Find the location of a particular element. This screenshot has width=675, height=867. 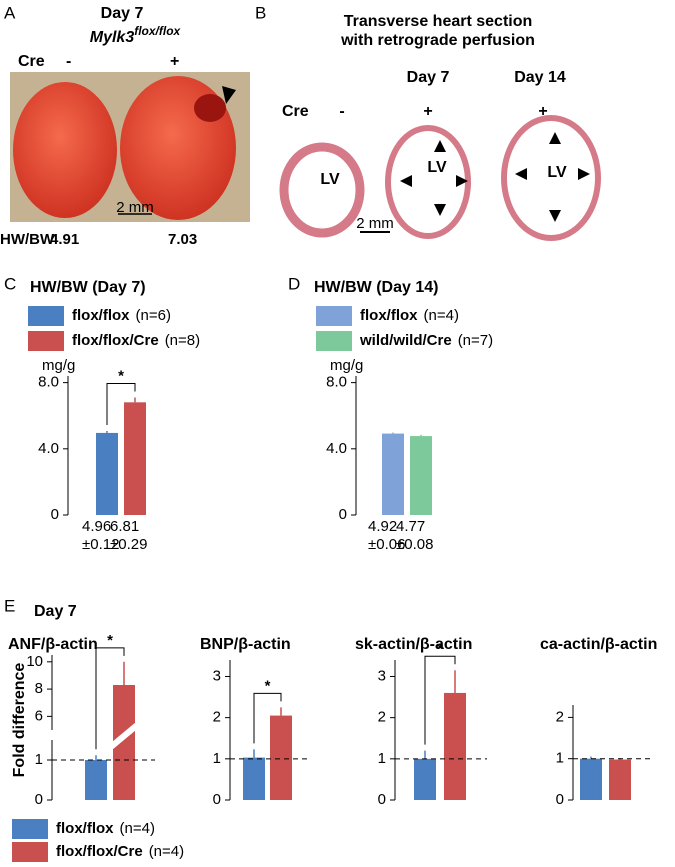

atrium is located at coordinates (210, 108).